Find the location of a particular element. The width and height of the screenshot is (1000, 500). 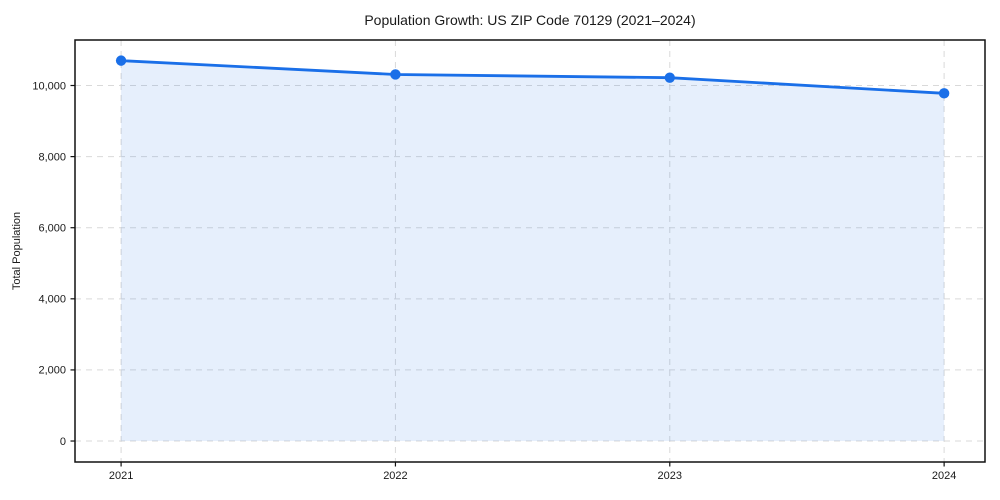

x-tick-label: 2021 is located at coordinates (121, 476).